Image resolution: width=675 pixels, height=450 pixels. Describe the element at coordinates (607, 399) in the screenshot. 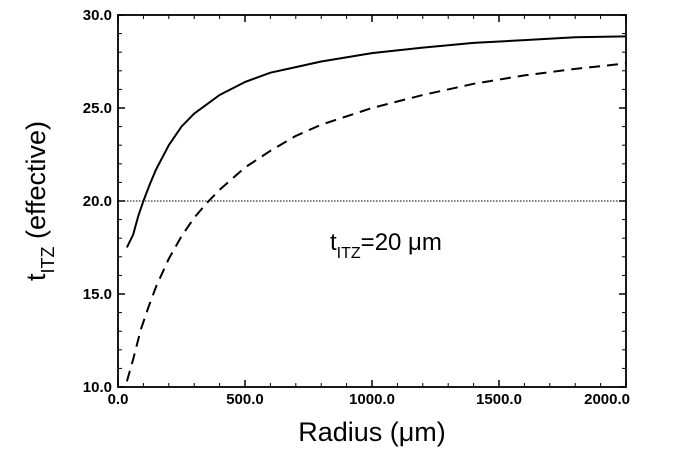

I see `x-tick-label: 2000.0` at that location.